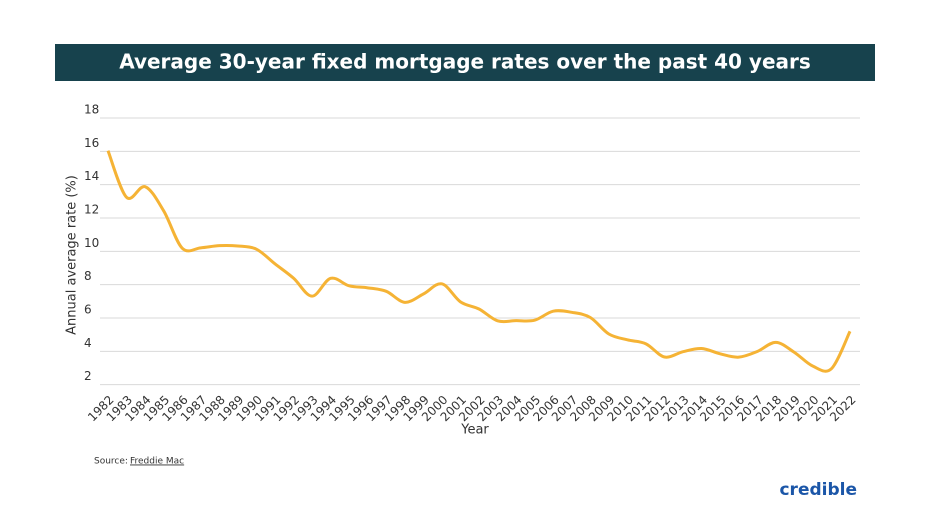 This screenshot has height=524, width=932. I want to click on y-tick-label: 8, so click(88, 276).